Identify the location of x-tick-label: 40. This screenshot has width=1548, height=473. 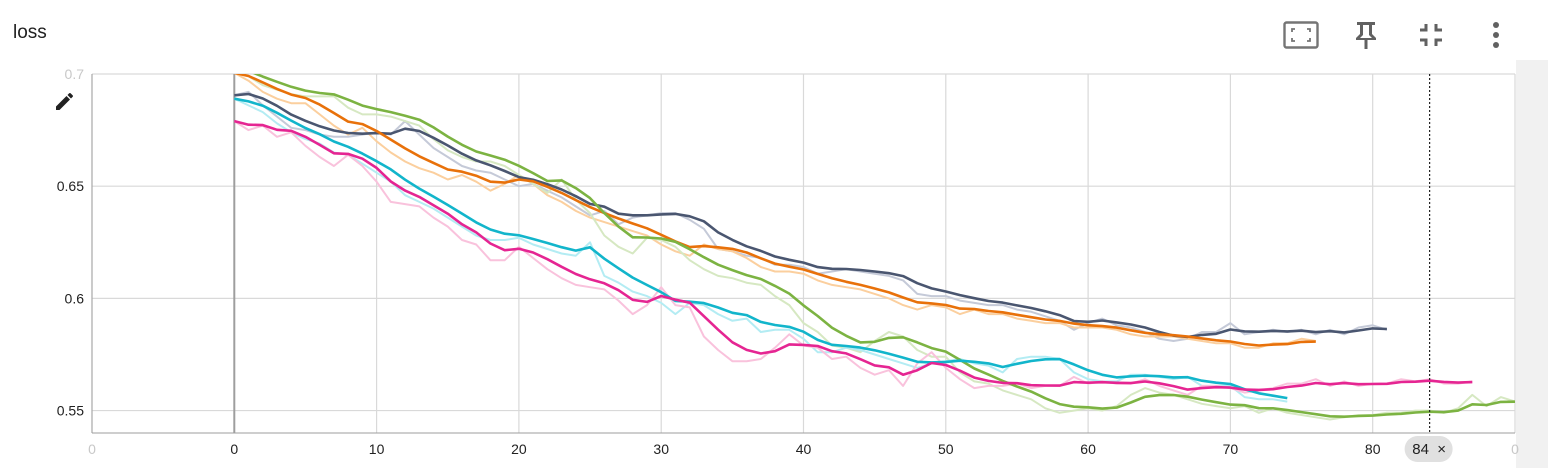
(804, 449).